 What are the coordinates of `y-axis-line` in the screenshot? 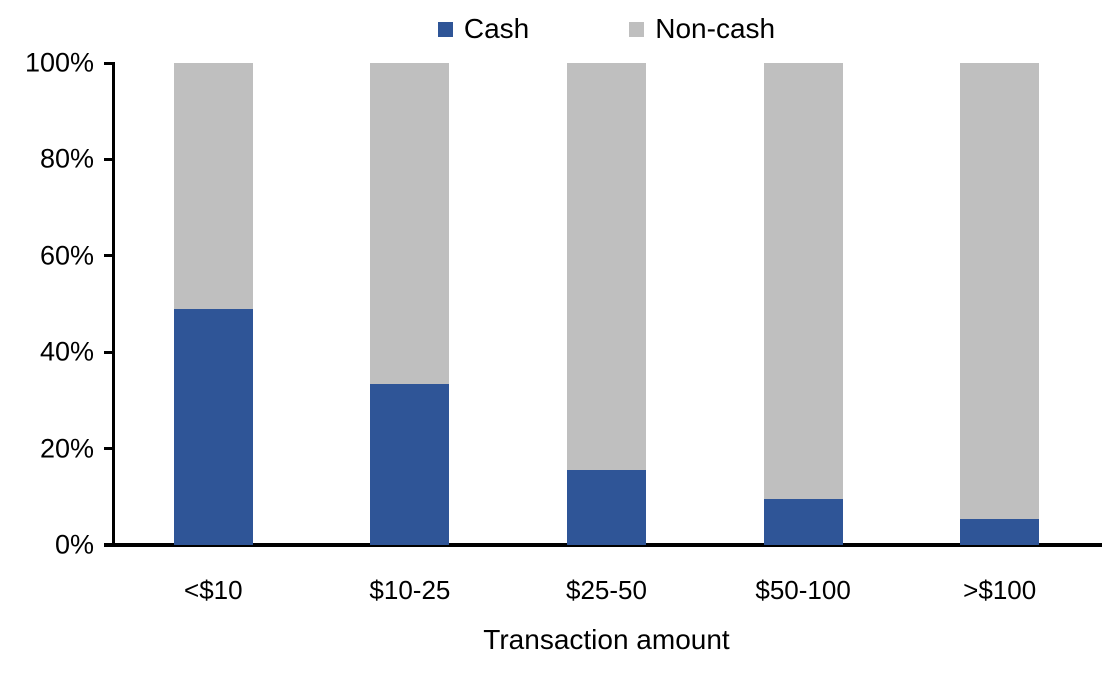 It's located at (113, 303).